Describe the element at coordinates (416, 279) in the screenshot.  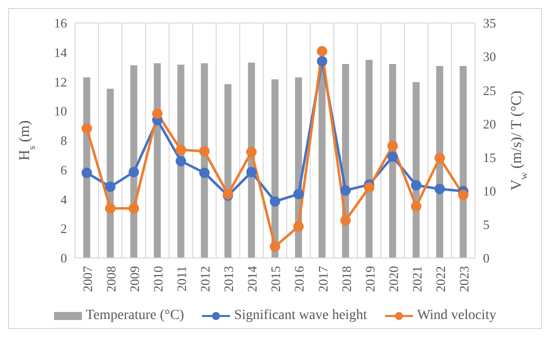
I see `x-tick-label: 2021` at that location.